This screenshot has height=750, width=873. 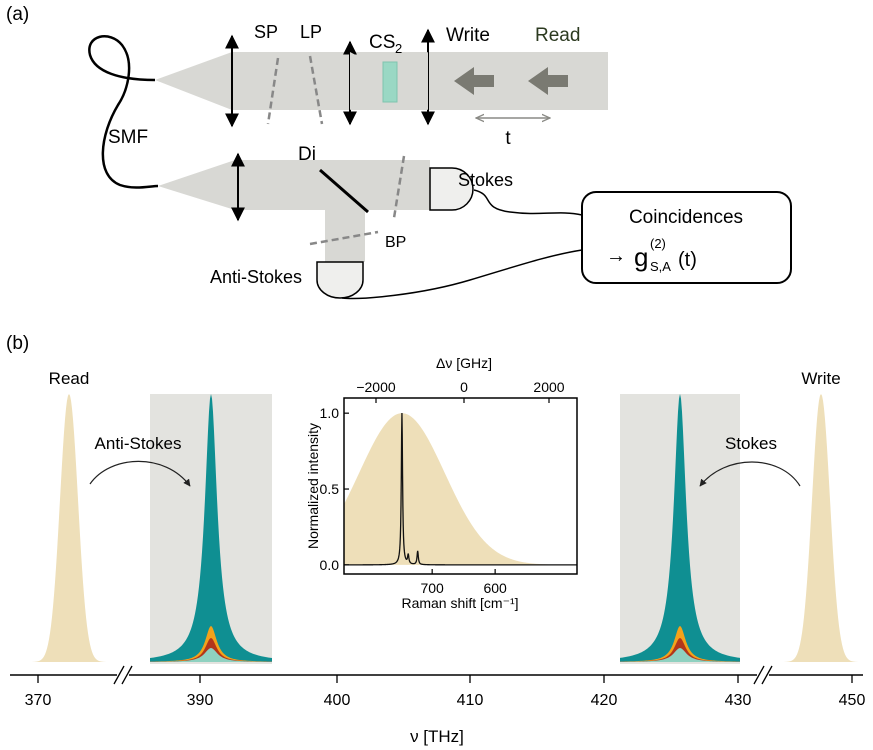 What do you see at coordinates (821, 528) in the screenshot?
I see `write-pulse-spectrum` at bounding box center [821, 528].